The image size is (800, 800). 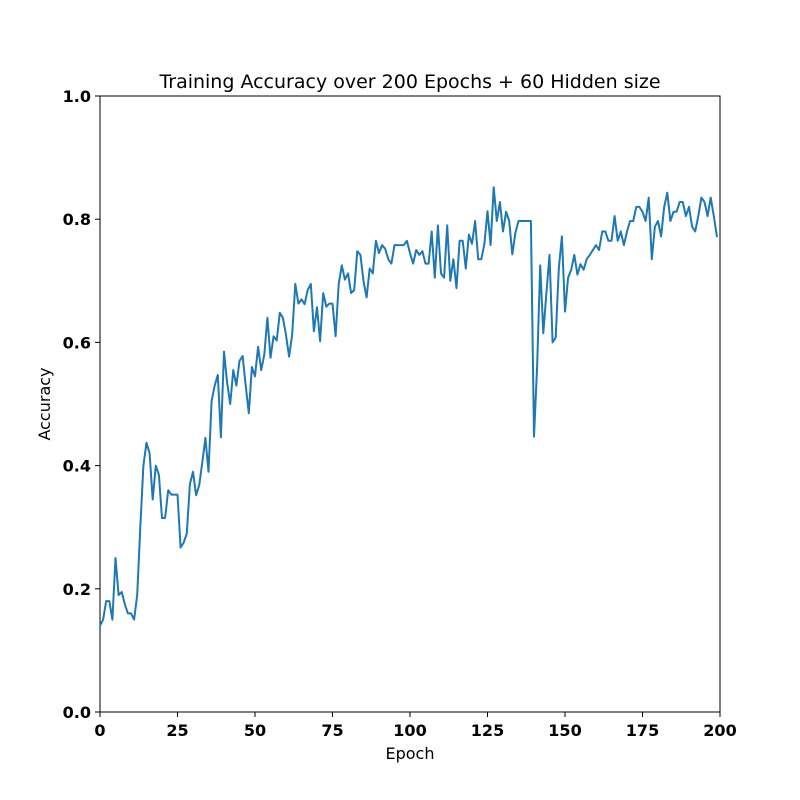 I want to click on y-tick-label: 0.2, so click(x=77, y=589).